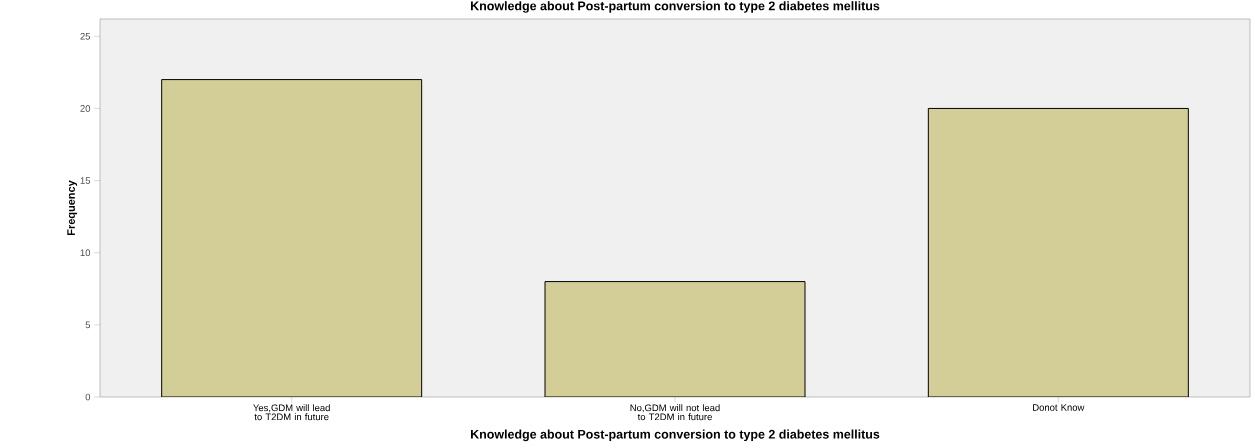 This screenshot has width=1255, height=448. I want to click on y-tick-label: 5, so click(88, 325).